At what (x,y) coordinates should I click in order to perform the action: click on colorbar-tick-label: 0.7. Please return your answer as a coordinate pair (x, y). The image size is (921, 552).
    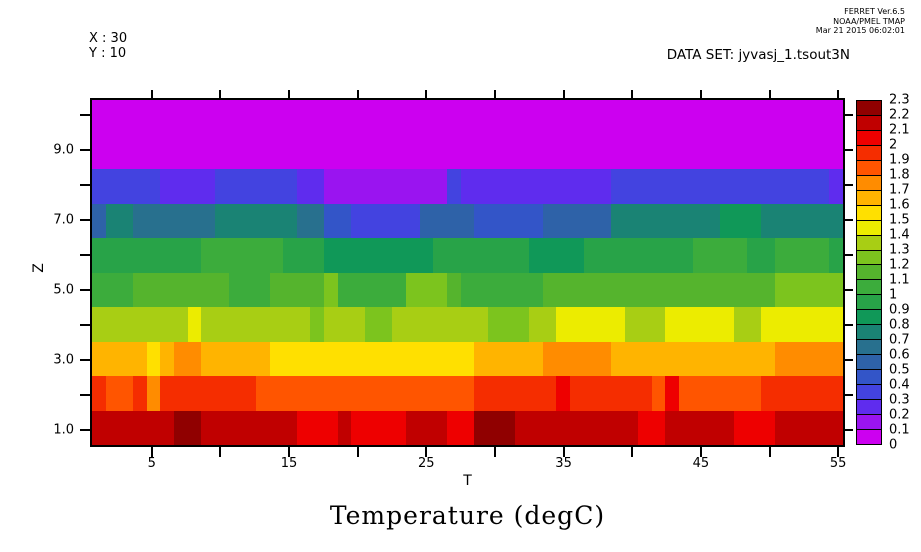
    Looking at the image, I should click on (899, 340).